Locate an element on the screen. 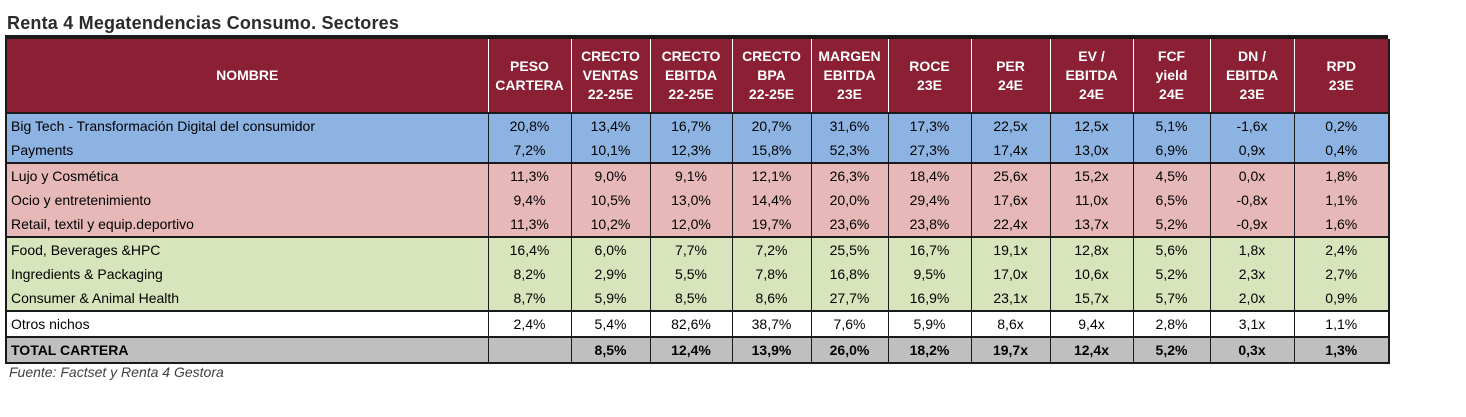 This screenshot has height=417, width=1466. column-header-line: VENTAS is located at coordinates (610, 75).